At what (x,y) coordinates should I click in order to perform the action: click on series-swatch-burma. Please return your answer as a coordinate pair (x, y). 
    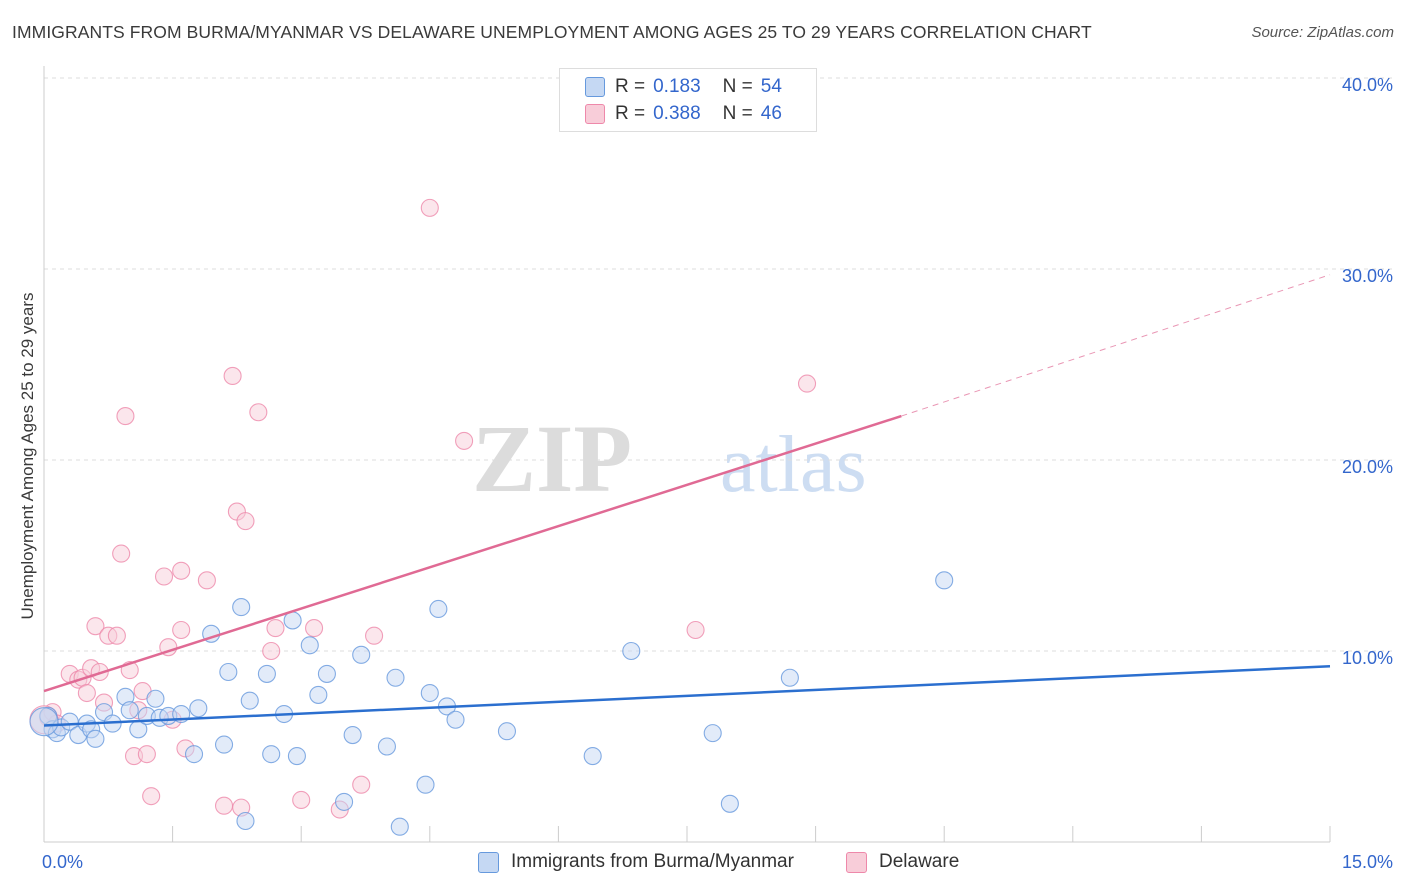
    Looking at the image, I should click on (488, 862).